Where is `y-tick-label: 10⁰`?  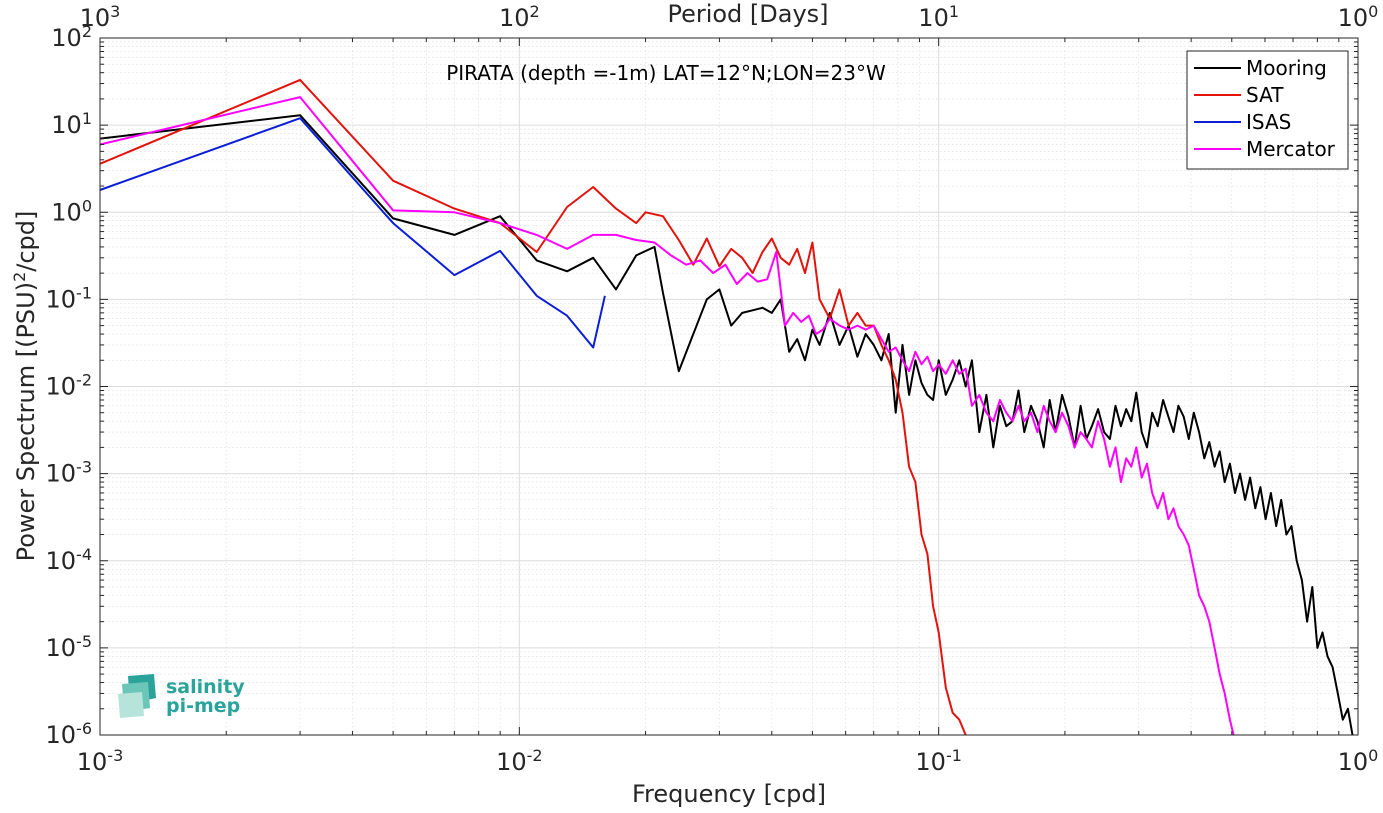 y-tick-label: 10⁰ is located at coordinates (71, 211).